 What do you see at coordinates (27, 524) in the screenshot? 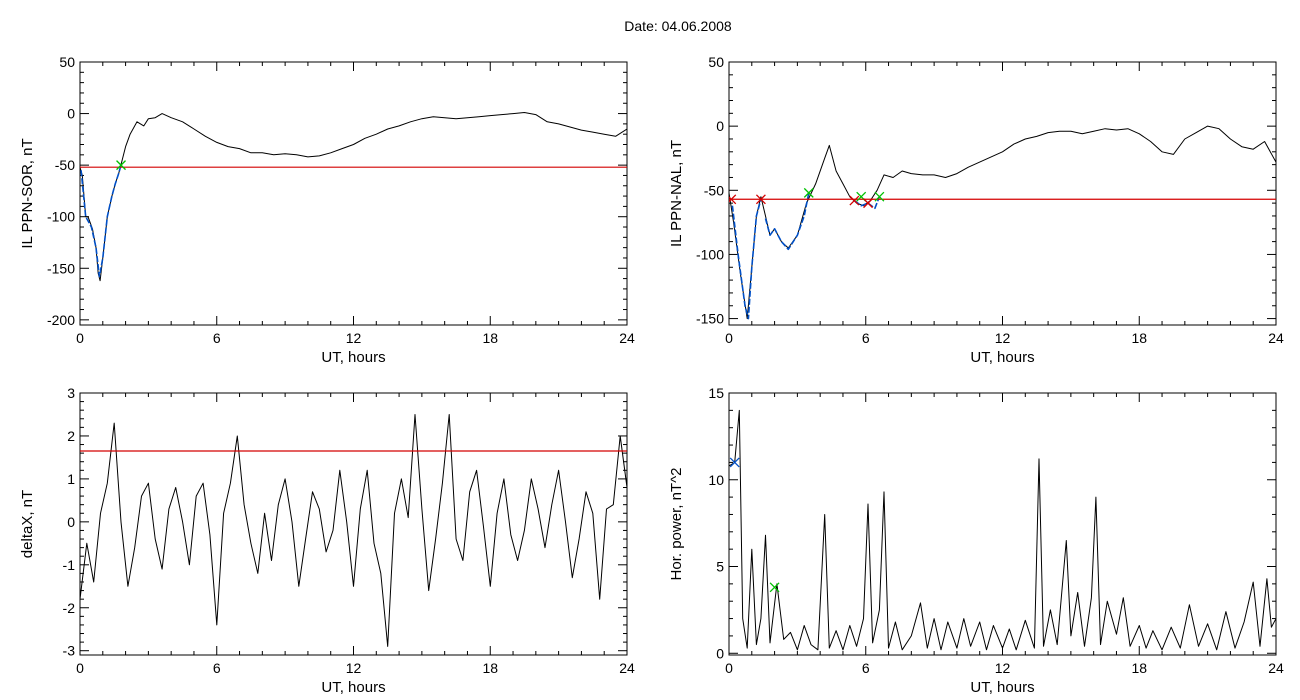
I see `y-axis-label: deltaX, nT` at bounding box center [27, 524].